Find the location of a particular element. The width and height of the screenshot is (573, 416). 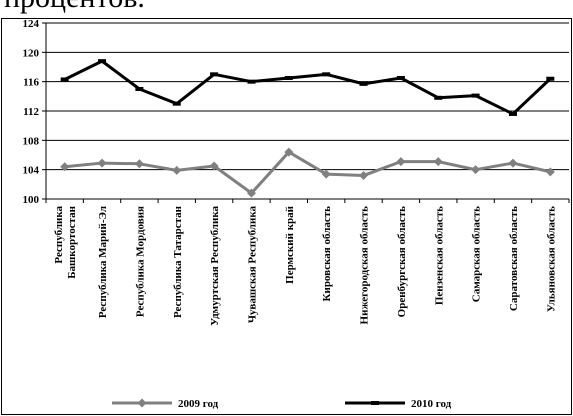

x-category-label: Республика Татарстан is located at coordinates (178, 261).